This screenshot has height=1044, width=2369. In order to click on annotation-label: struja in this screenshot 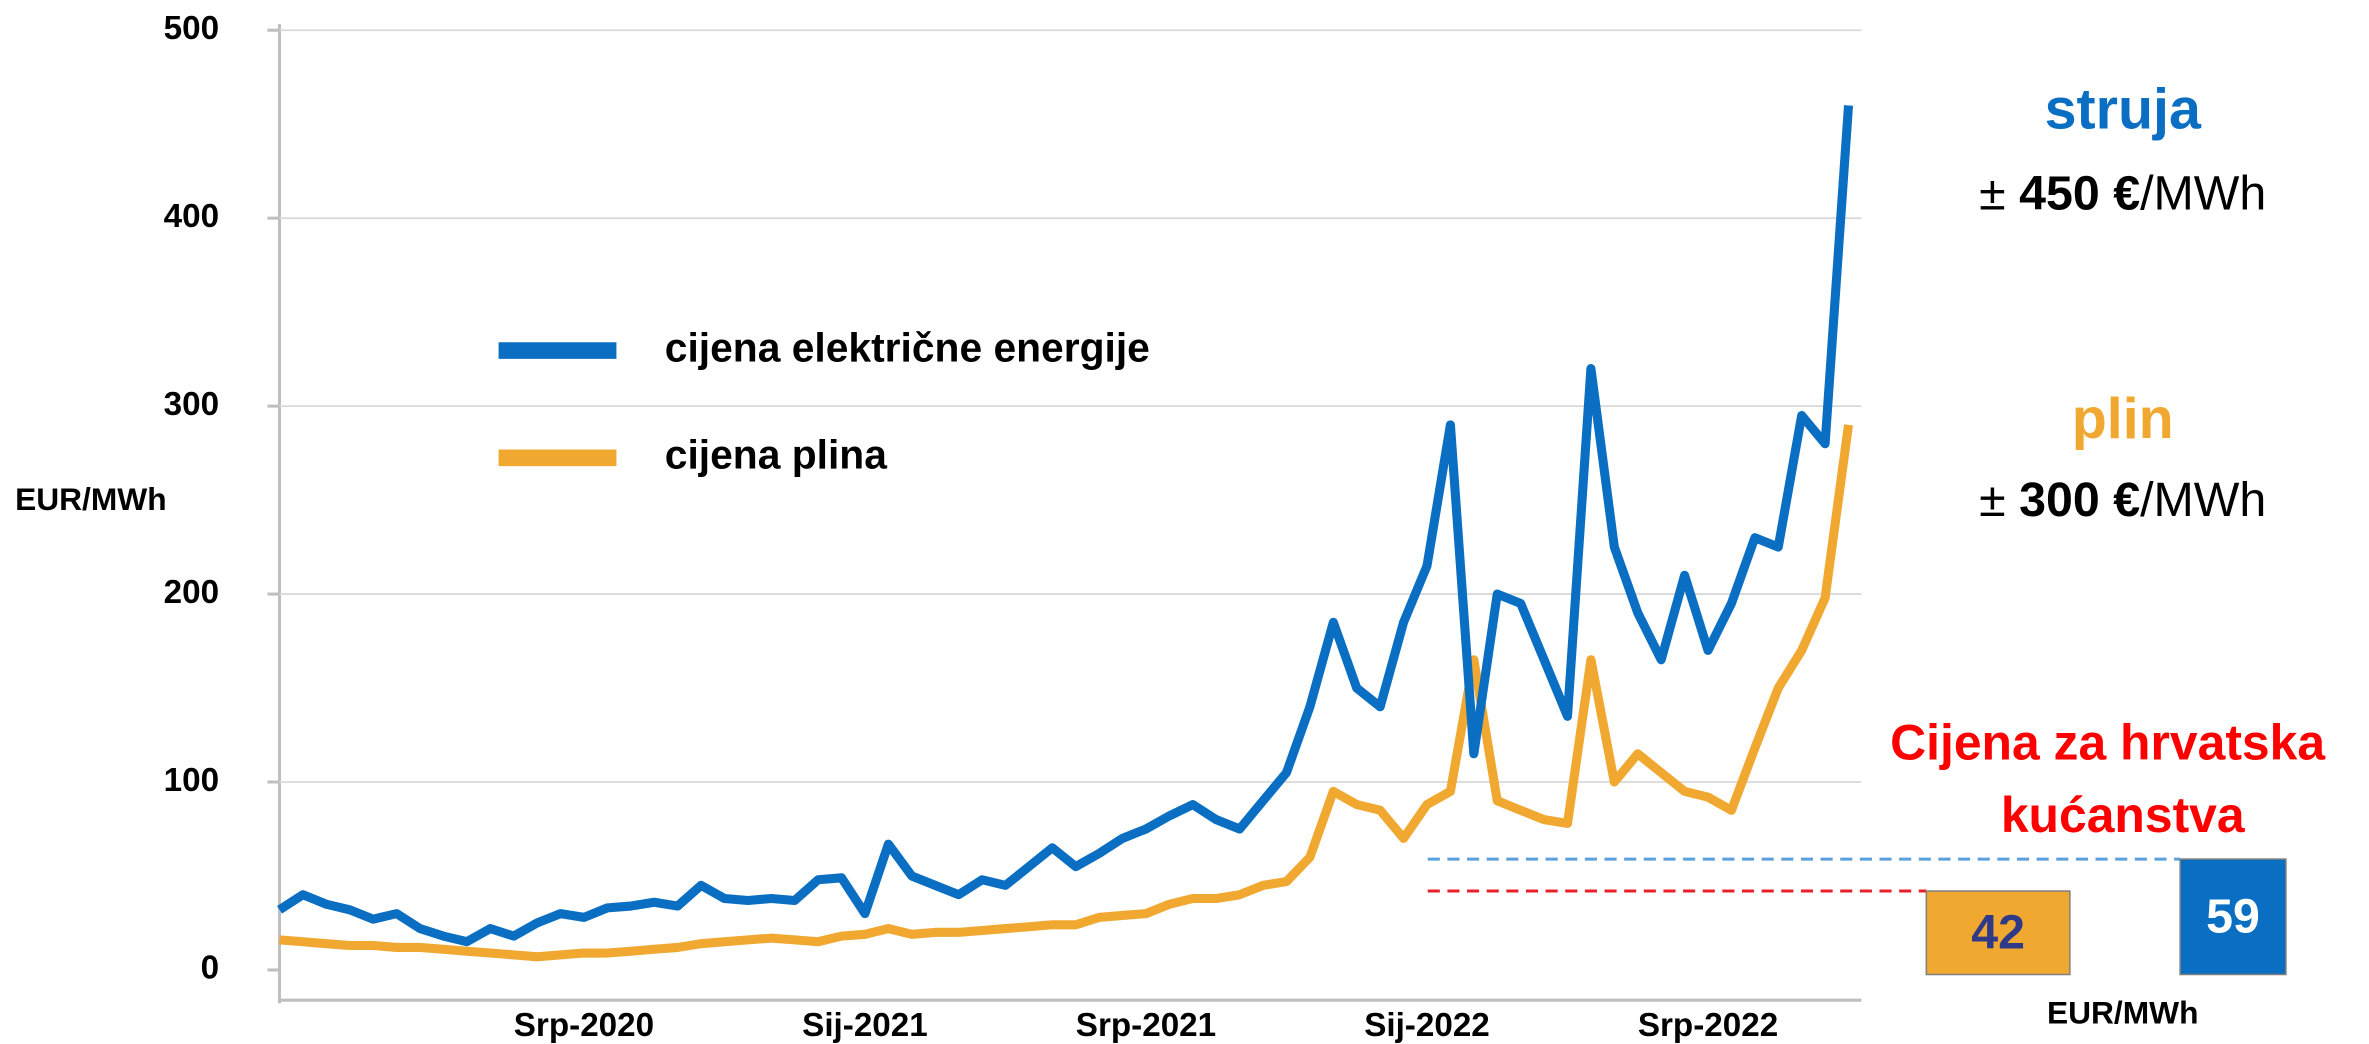, I will do `click(2123, 109)`.